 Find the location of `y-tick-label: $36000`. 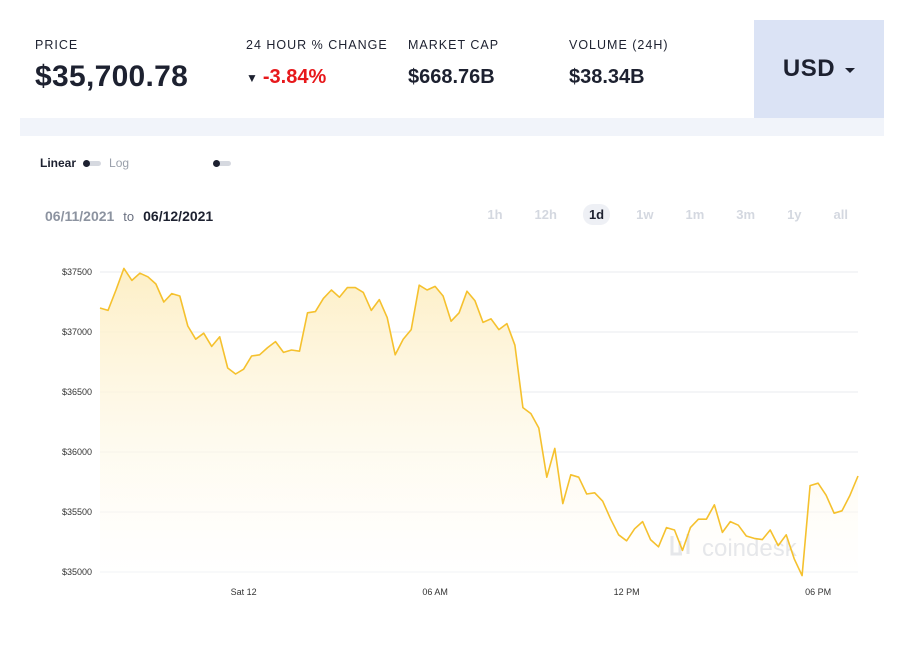

y-tick-label: $36000 is located at coordinates (77, 452).